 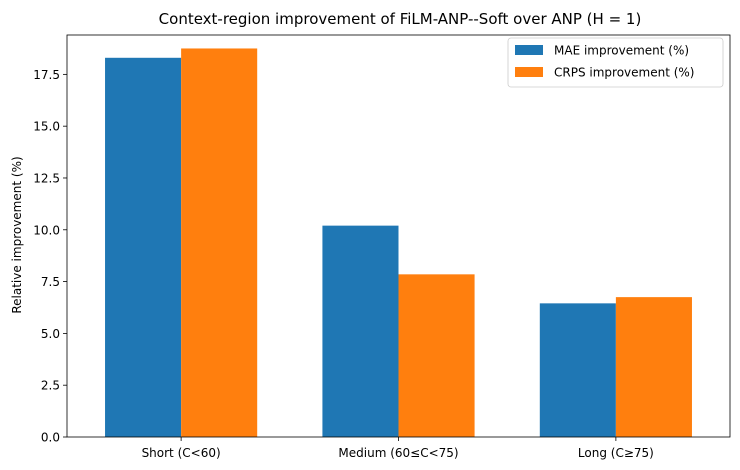 What do you see at coordinates (181, 453) in the screenshot?
I see `x-tick-label: Short (C<60)` at bounding box center [181, 453].